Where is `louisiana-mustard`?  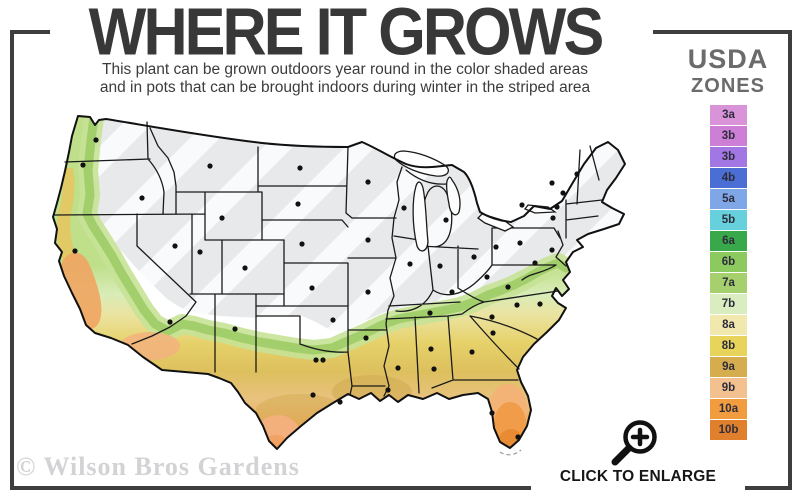
louisiana-mustard is located at coordinates (372, 392).